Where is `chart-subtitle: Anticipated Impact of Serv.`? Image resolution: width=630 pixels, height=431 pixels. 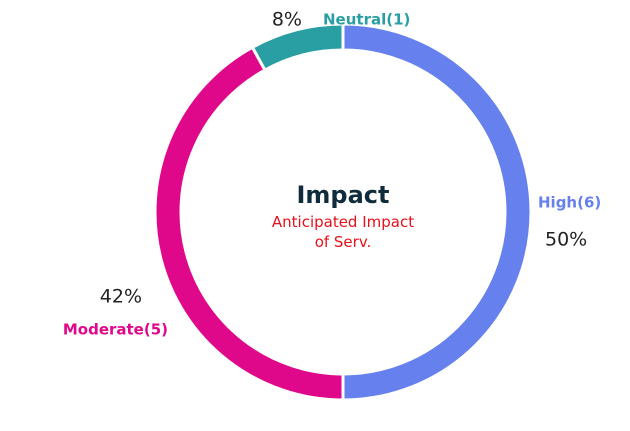 chart-subtitle: Anticipated Impact of Serv. is located at coordinates (343, 232).